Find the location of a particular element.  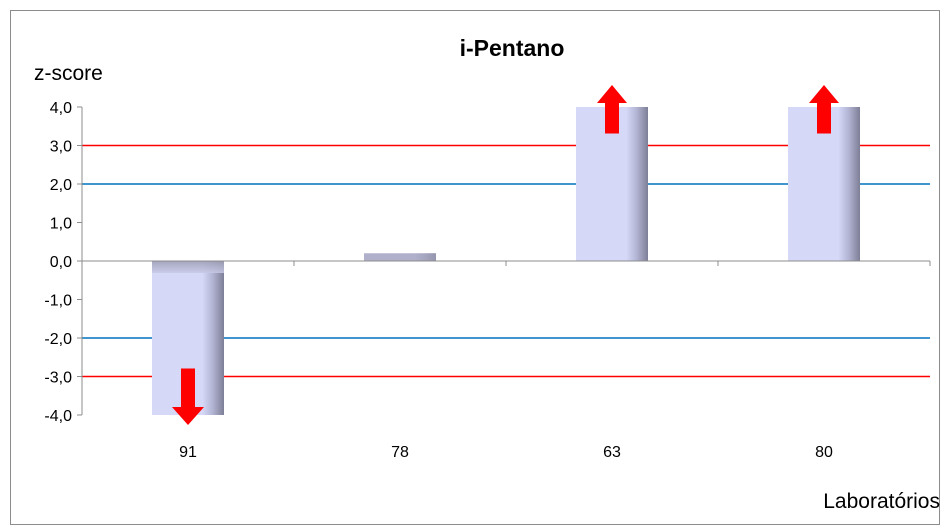

arrow-down-91-icon is located at coordinates (188, 396).